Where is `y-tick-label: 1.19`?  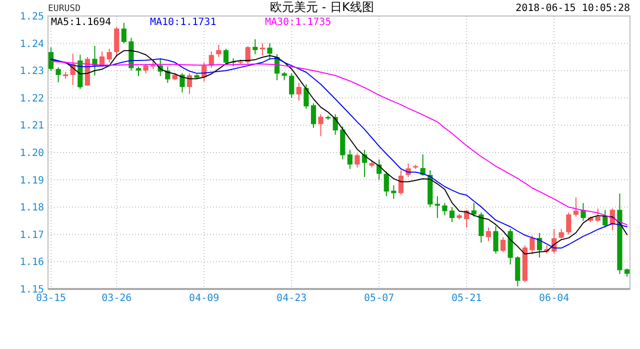
y-tick-label: 1.19 is located at coordinates (32, 180).